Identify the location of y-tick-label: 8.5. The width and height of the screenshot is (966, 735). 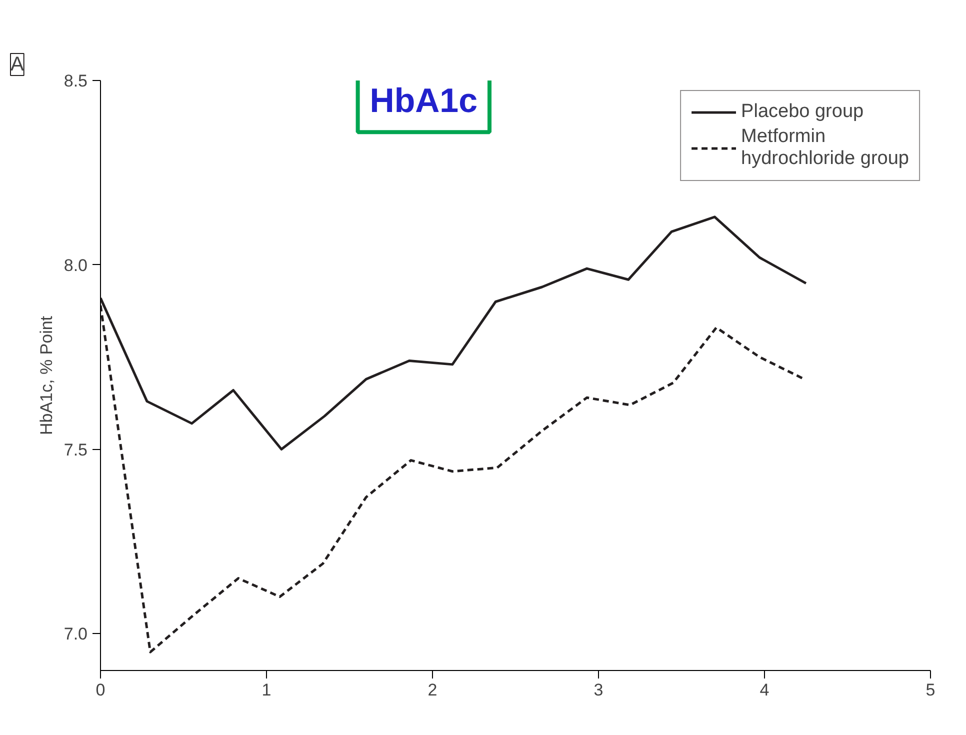
(76, 81).